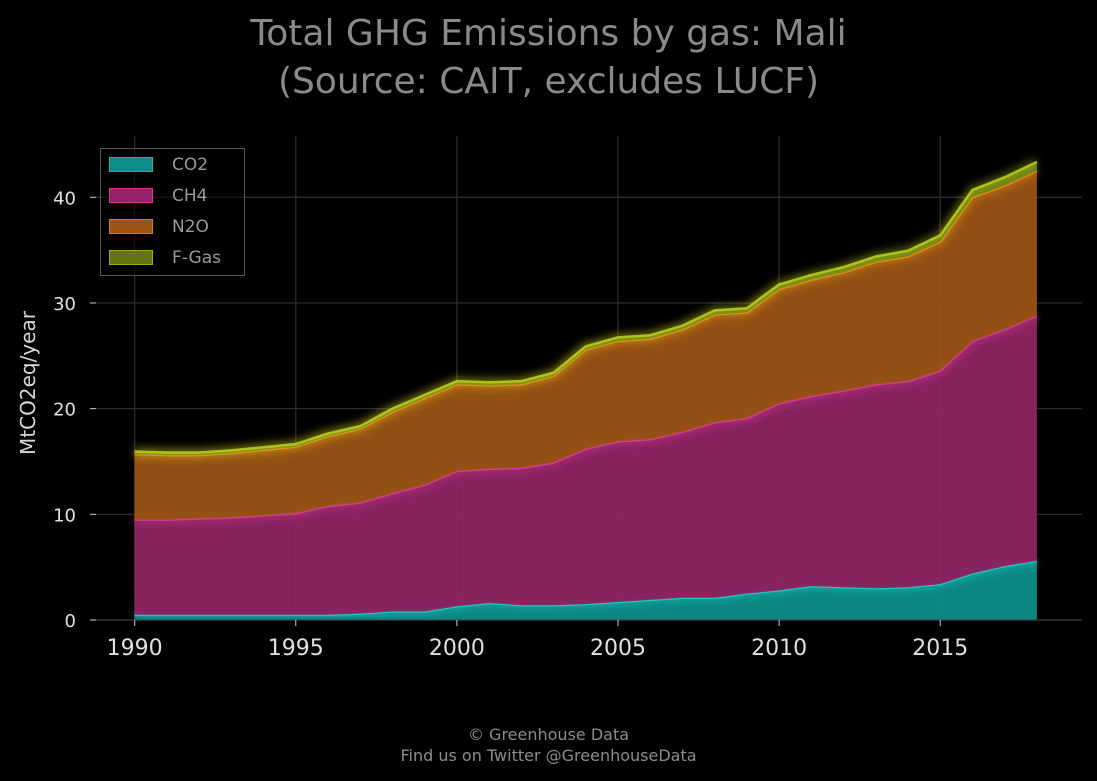  What do you see at coordinates (28, 382) in the screenshot?
I see `y-axis-label: MtCO2eq/year` at bounding box center [28, 382].